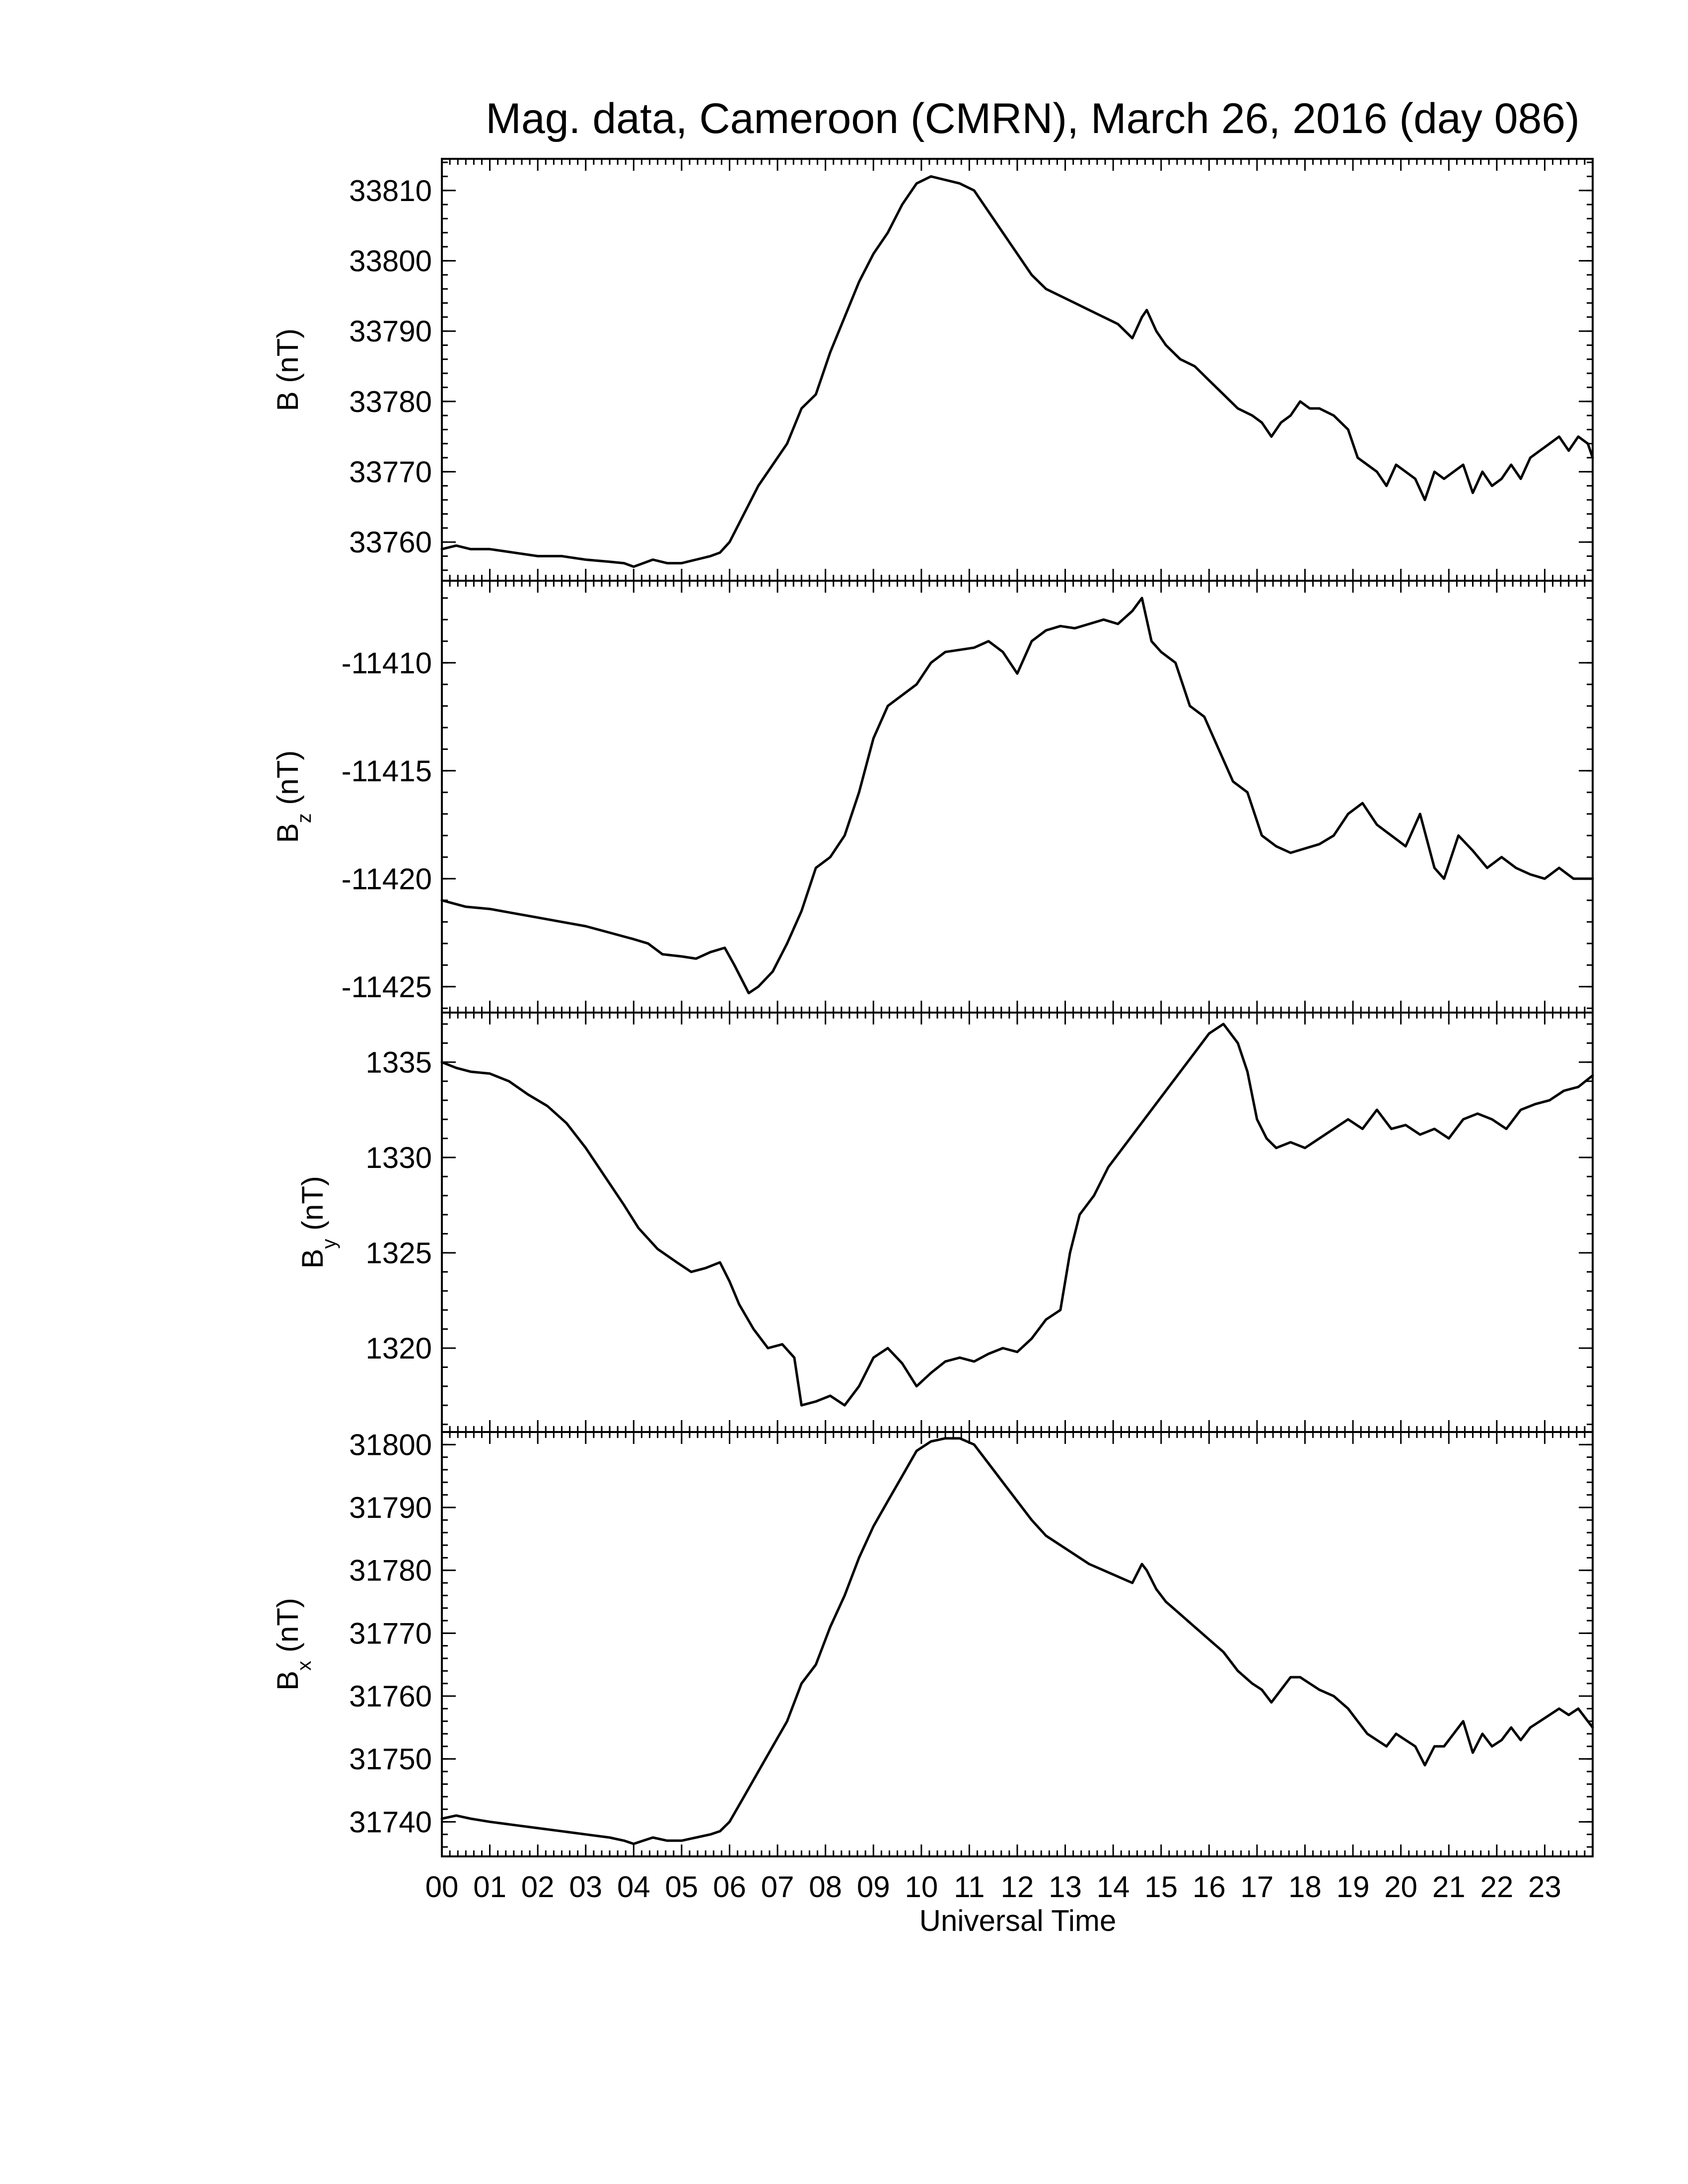  I want to click on y-tick-label: 33800, so click(390, 260).